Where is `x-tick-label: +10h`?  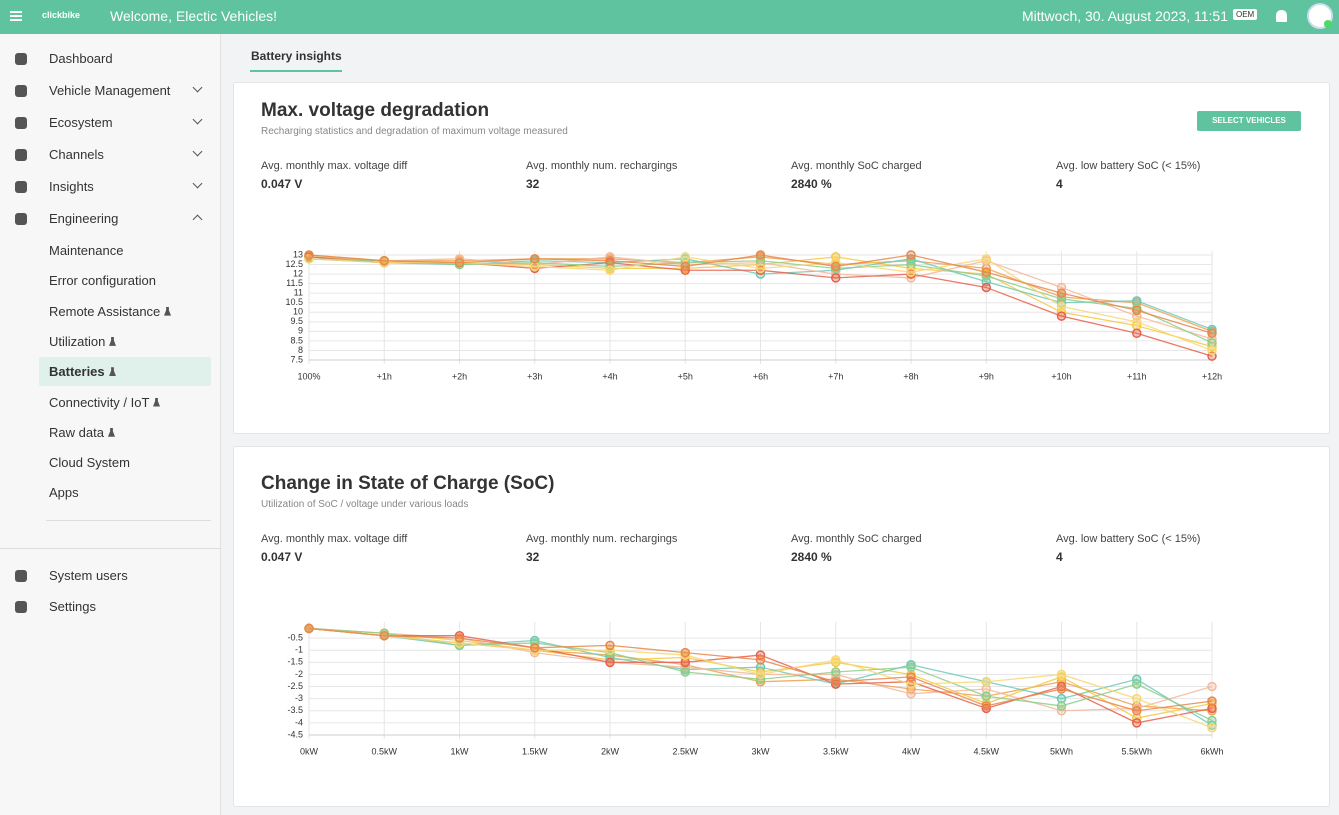
x-tick-label: +10h is located at coordinates (1061, 376).